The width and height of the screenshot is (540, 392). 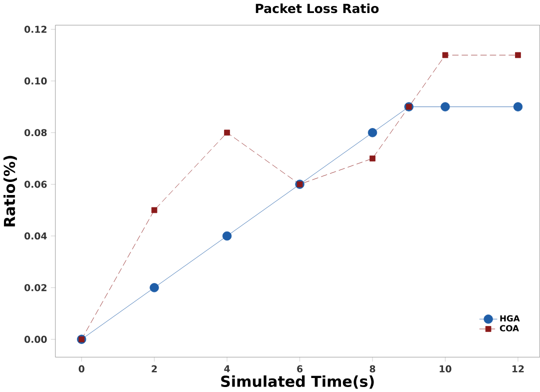 I want to click on x-tick-label: 6, so click(x=300, y=368).